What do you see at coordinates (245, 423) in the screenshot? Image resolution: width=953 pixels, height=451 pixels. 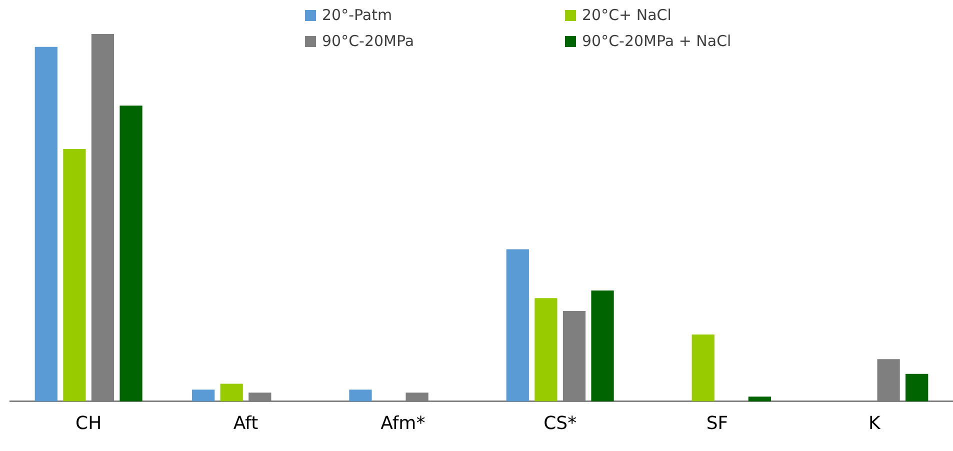 I see `x-tick-label: Aft` at bounding box center [245, 423].